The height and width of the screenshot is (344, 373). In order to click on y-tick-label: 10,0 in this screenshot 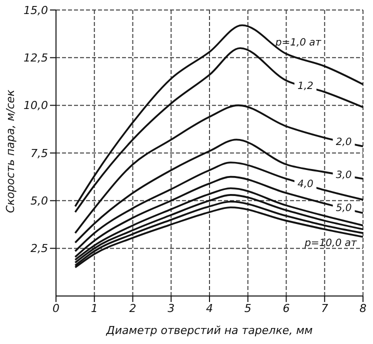, I will do `click(36, 105)`.